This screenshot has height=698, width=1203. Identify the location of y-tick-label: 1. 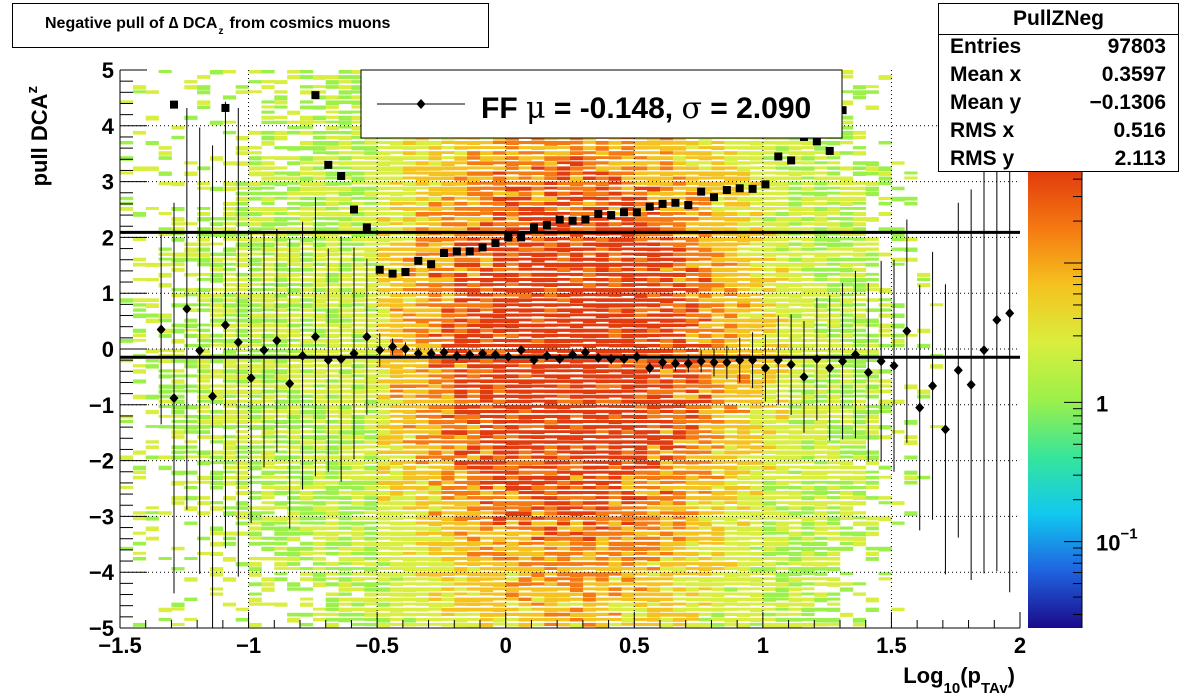
(108, 293).